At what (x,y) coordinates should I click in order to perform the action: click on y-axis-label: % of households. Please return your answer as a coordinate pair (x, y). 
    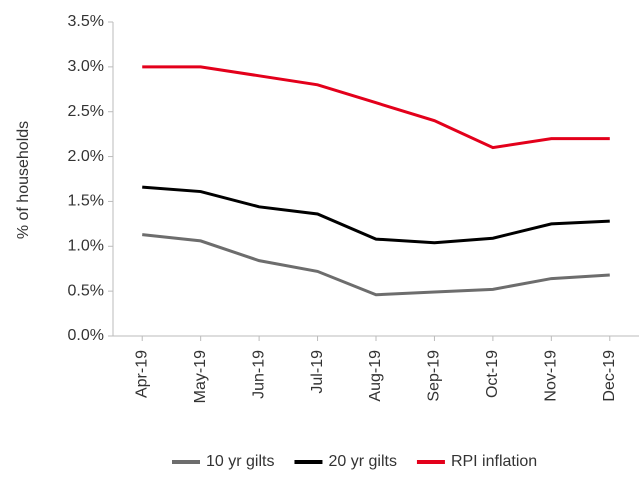
    Looking at the image, I should click on (23, 180).